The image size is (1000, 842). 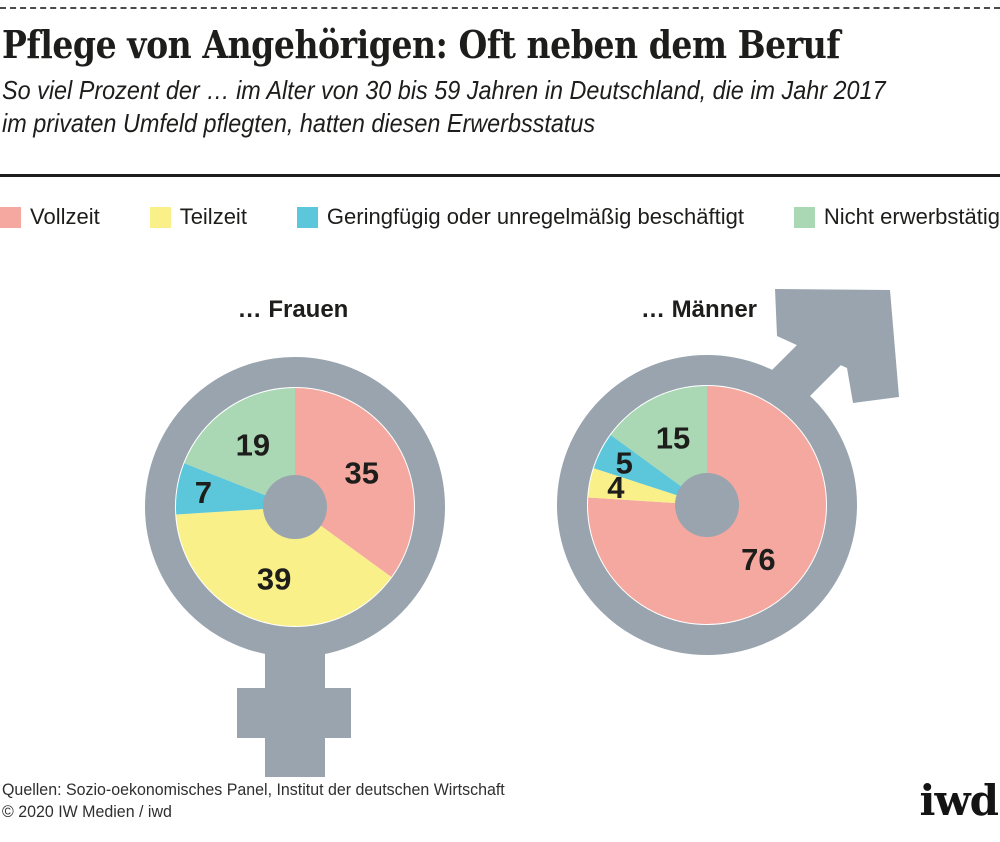 I want to click on chart-title-maenner: … Männer, so click(x=698, y=309).